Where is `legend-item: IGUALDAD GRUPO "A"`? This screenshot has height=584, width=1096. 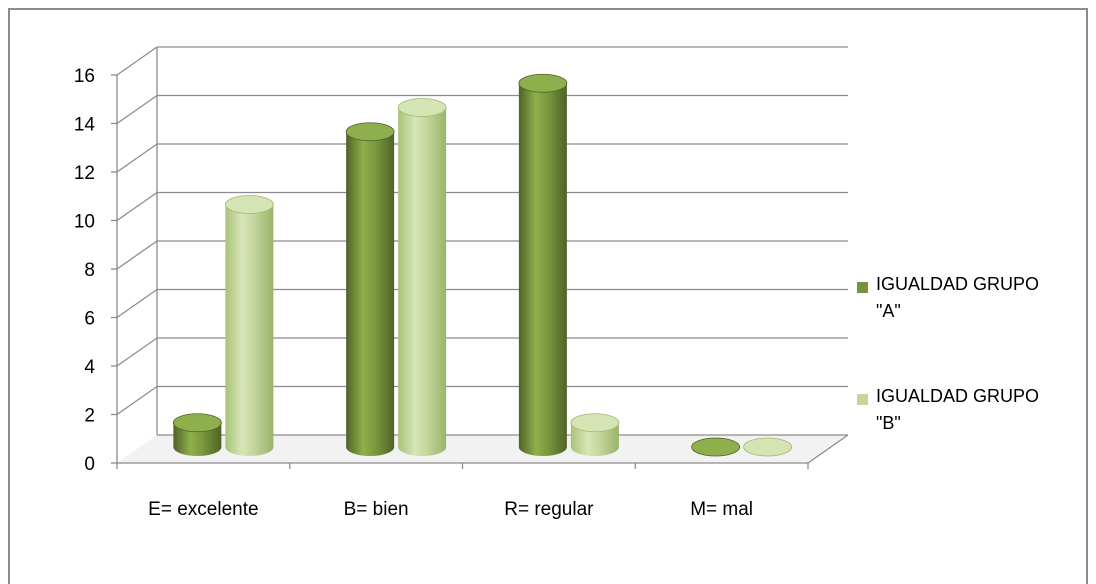
legend-item: IGUALDAD GRUPO "A" is located at coordinates (948, 297).